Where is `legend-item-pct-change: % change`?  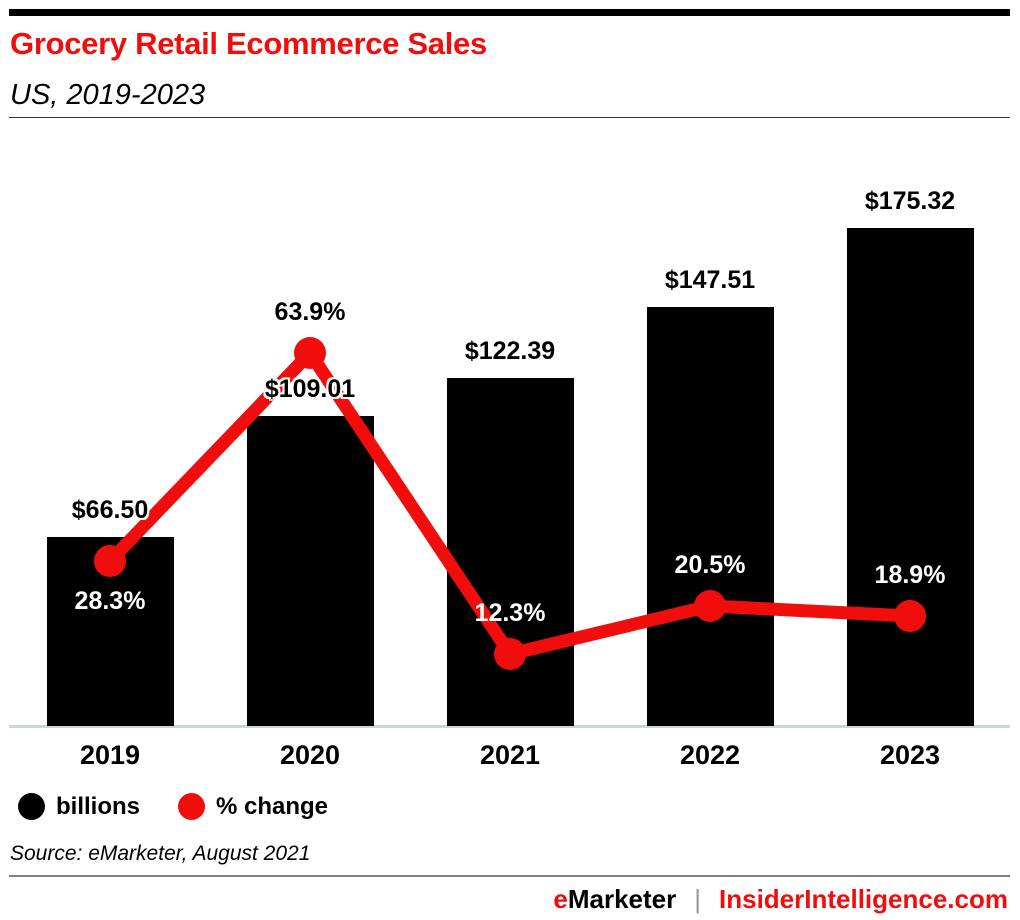 legend-item-pct-change: % change is located at coordinates (253, 806).